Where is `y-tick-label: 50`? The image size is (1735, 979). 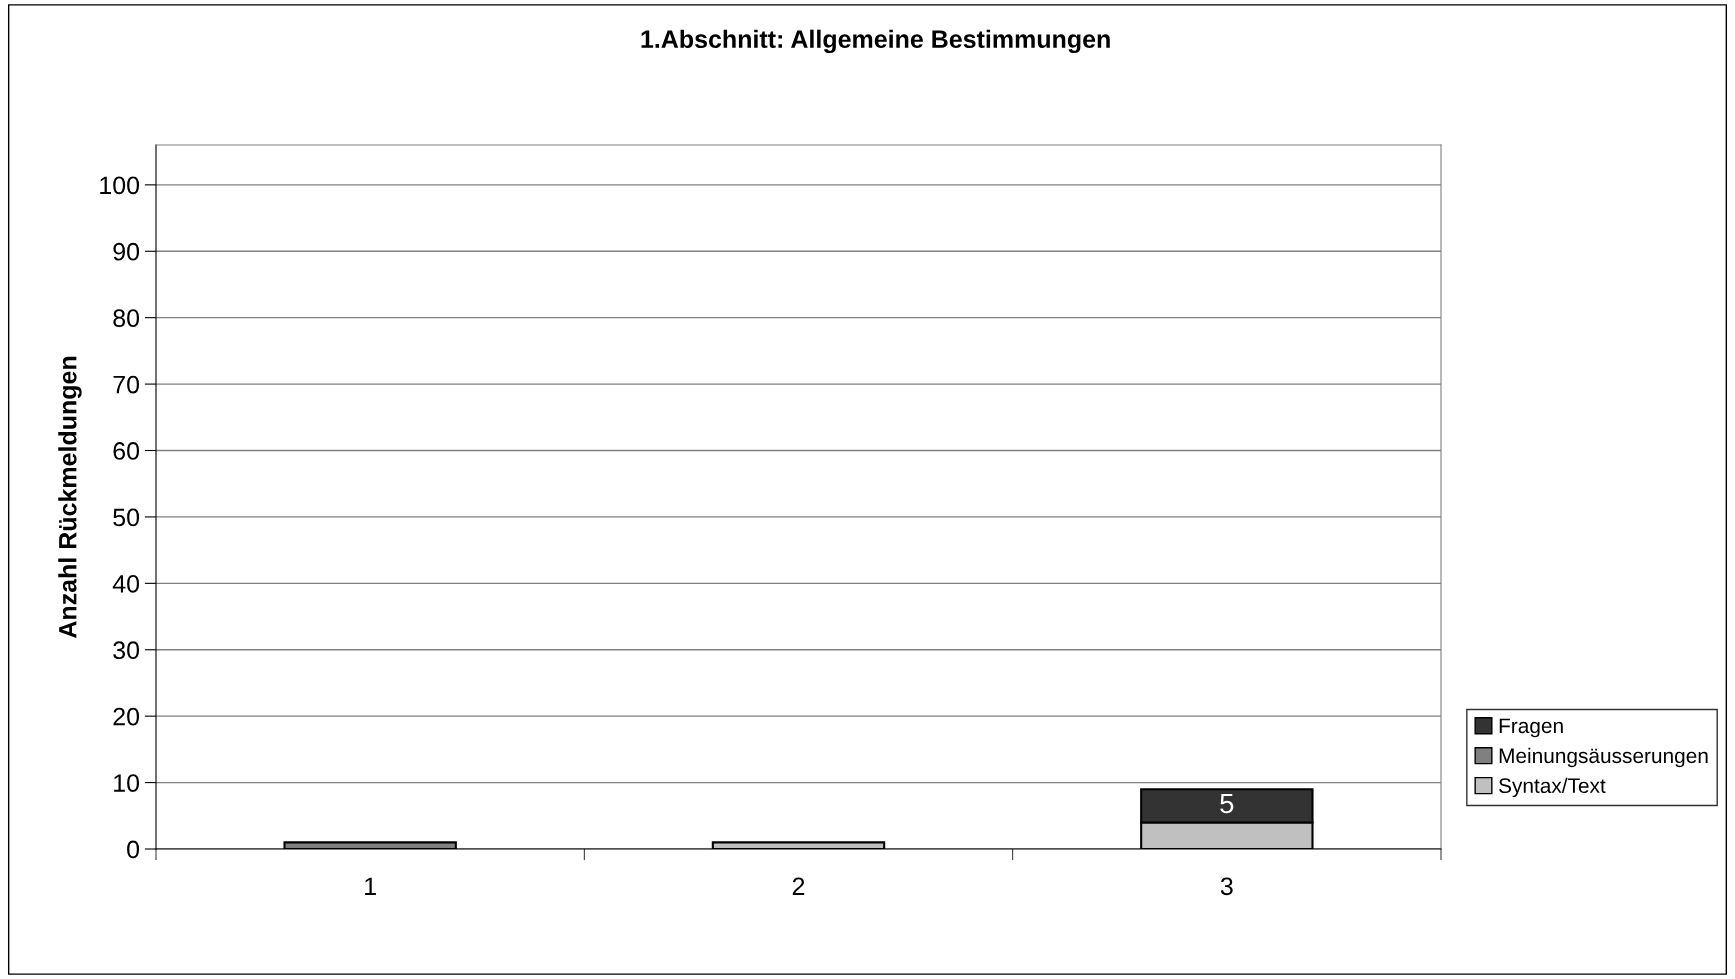
y-tick-label: 50 is located at coordinates (126, 517).